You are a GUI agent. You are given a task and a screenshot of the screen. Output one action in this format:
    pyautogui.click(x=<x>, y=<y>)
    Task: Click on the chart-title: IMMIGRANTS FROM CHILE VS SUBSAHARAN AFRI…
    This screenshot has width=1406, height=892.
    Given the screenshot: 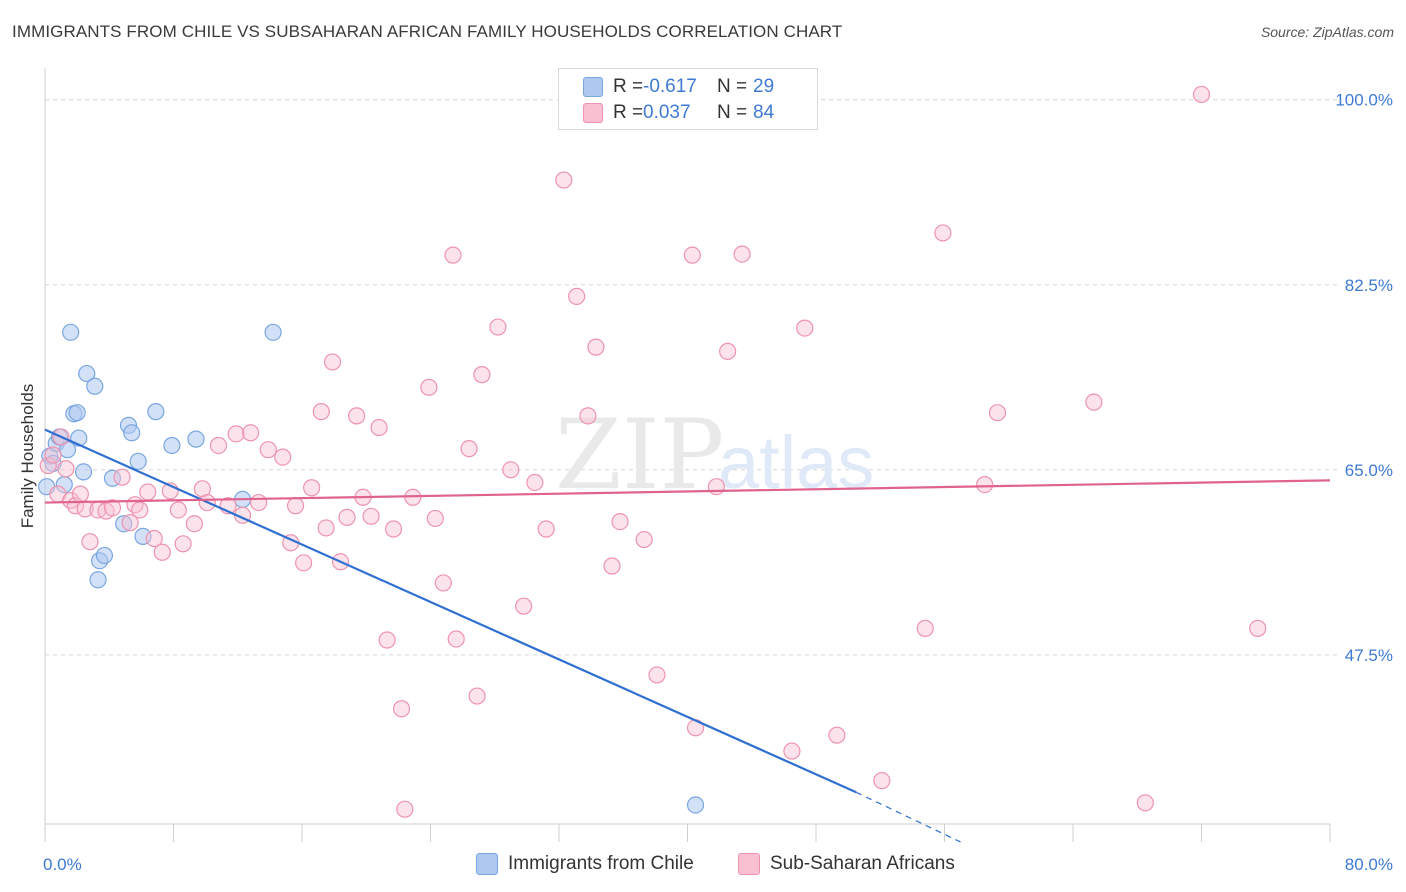 What is the action you would take?
    pyautogui.click(x=427, y=31)
    